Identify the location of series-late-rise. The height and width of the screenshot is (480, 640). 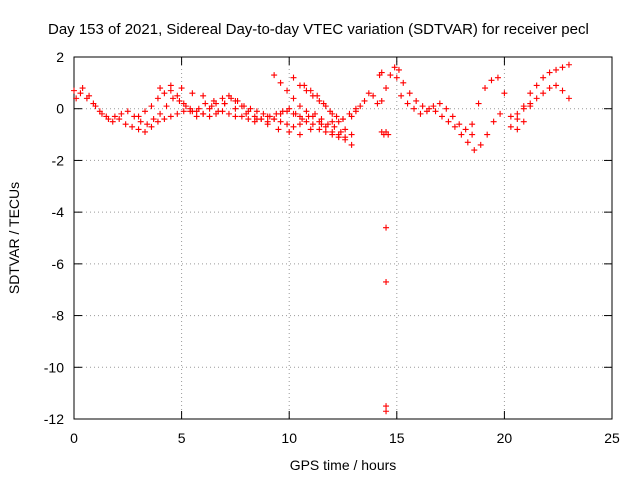
(539, 95).